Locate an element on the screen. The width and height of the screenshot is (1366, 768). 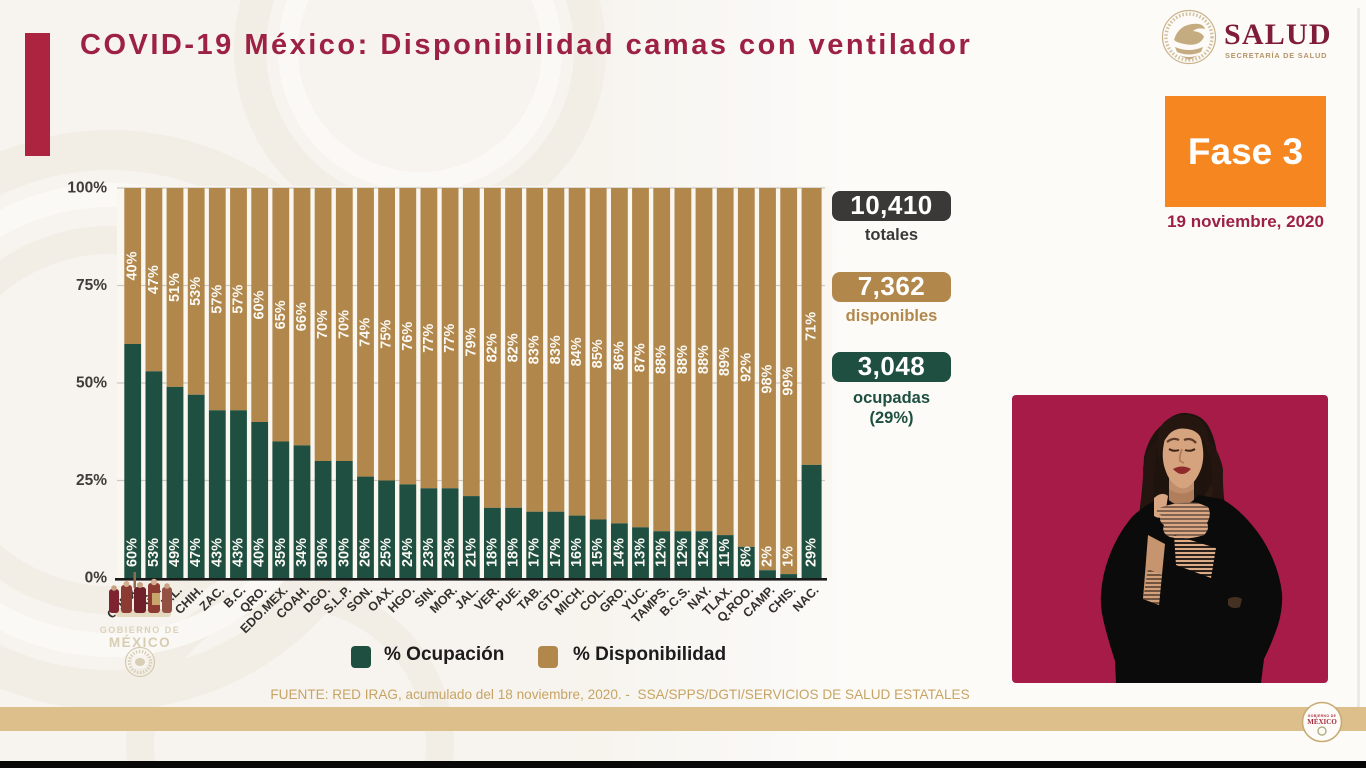
svg-text: 14% is located at coordinates (619, 552).